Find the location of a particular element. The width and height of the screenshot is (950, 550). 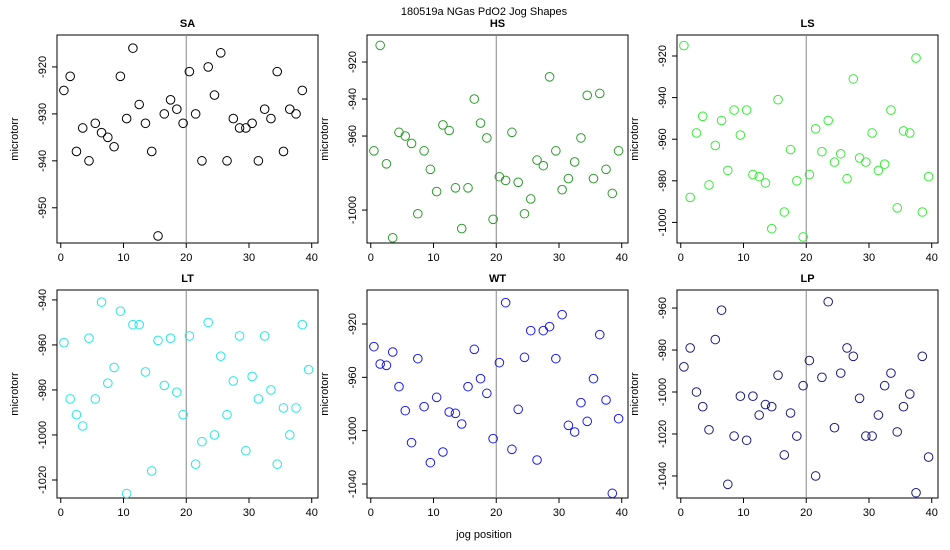

x-tick-label: 40 is located at coordinates (932, 513).